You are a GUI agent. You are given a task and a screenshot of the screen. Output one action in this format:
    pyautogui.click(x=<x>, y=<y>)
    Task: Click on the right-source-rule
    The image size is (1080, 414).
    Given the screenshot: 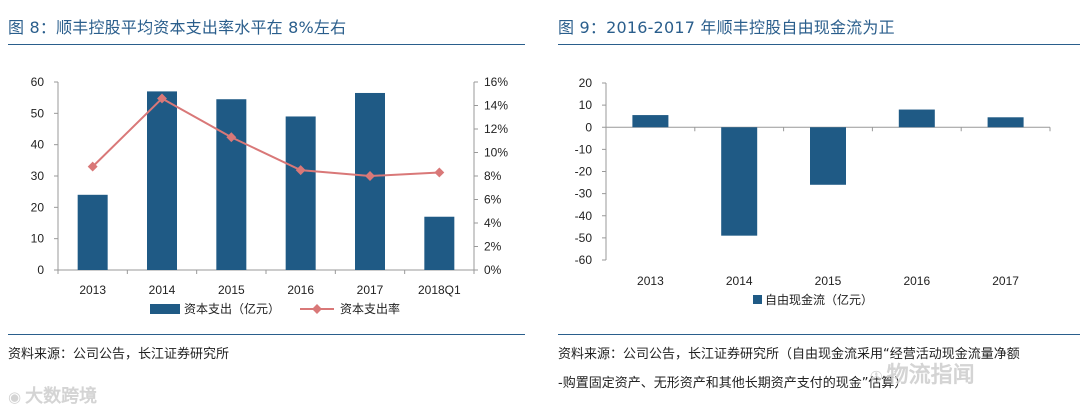 What is the action you would take?
    pyautogui.click(x=819, y=334)
    